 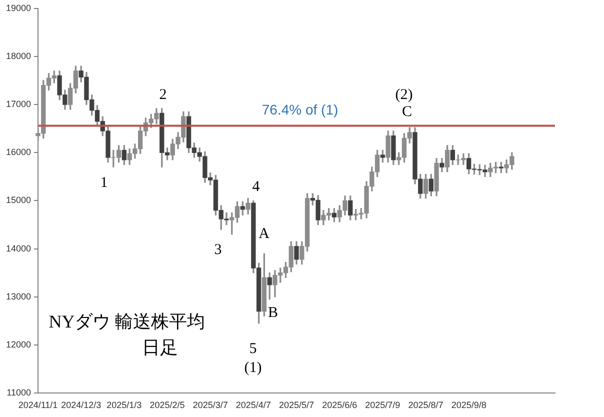 What do you see at coordinates (18, 296) in the screenshot?
I see `y-tick-label: 13000` at bounding box center [18, 296].